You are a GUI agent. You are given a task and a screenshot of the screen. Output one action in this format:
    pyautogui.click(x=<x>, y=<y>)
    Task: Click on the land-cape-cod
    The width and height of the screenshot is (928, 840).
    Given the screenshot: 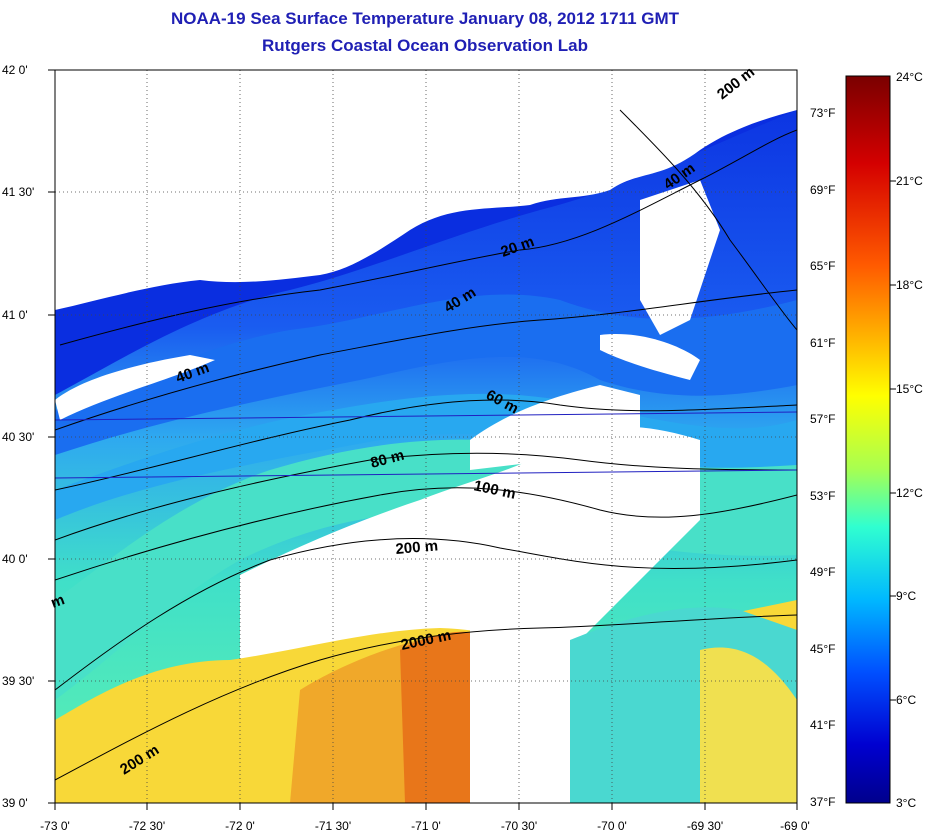 What is the action you would take?
    pyautogui.click(x=680, y=257)
    